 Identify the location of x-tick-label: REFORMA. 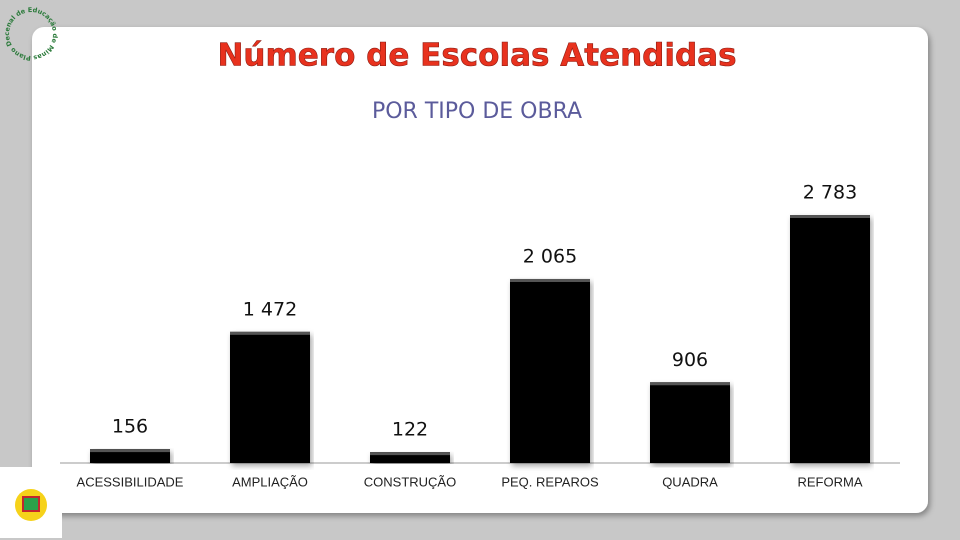
(830, 481).